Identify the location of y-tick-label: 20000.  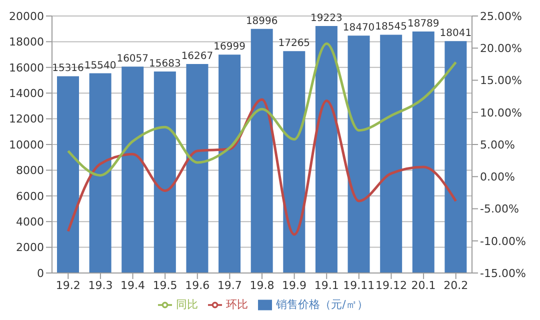
(26, 16).